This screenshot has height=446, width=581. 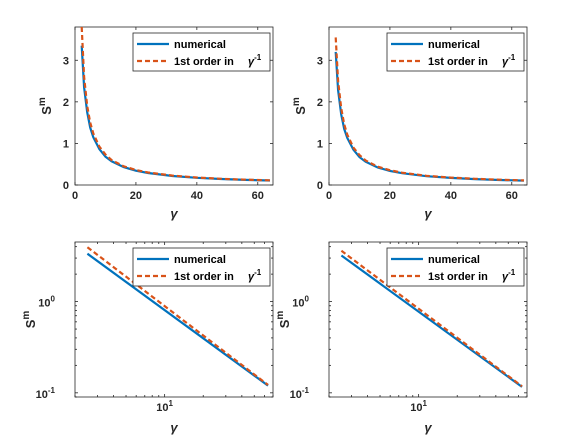 What do you see at coordinates (177, 319) in the screenshot?
I see `series-line-numerical` at bounding box center [177, 319].